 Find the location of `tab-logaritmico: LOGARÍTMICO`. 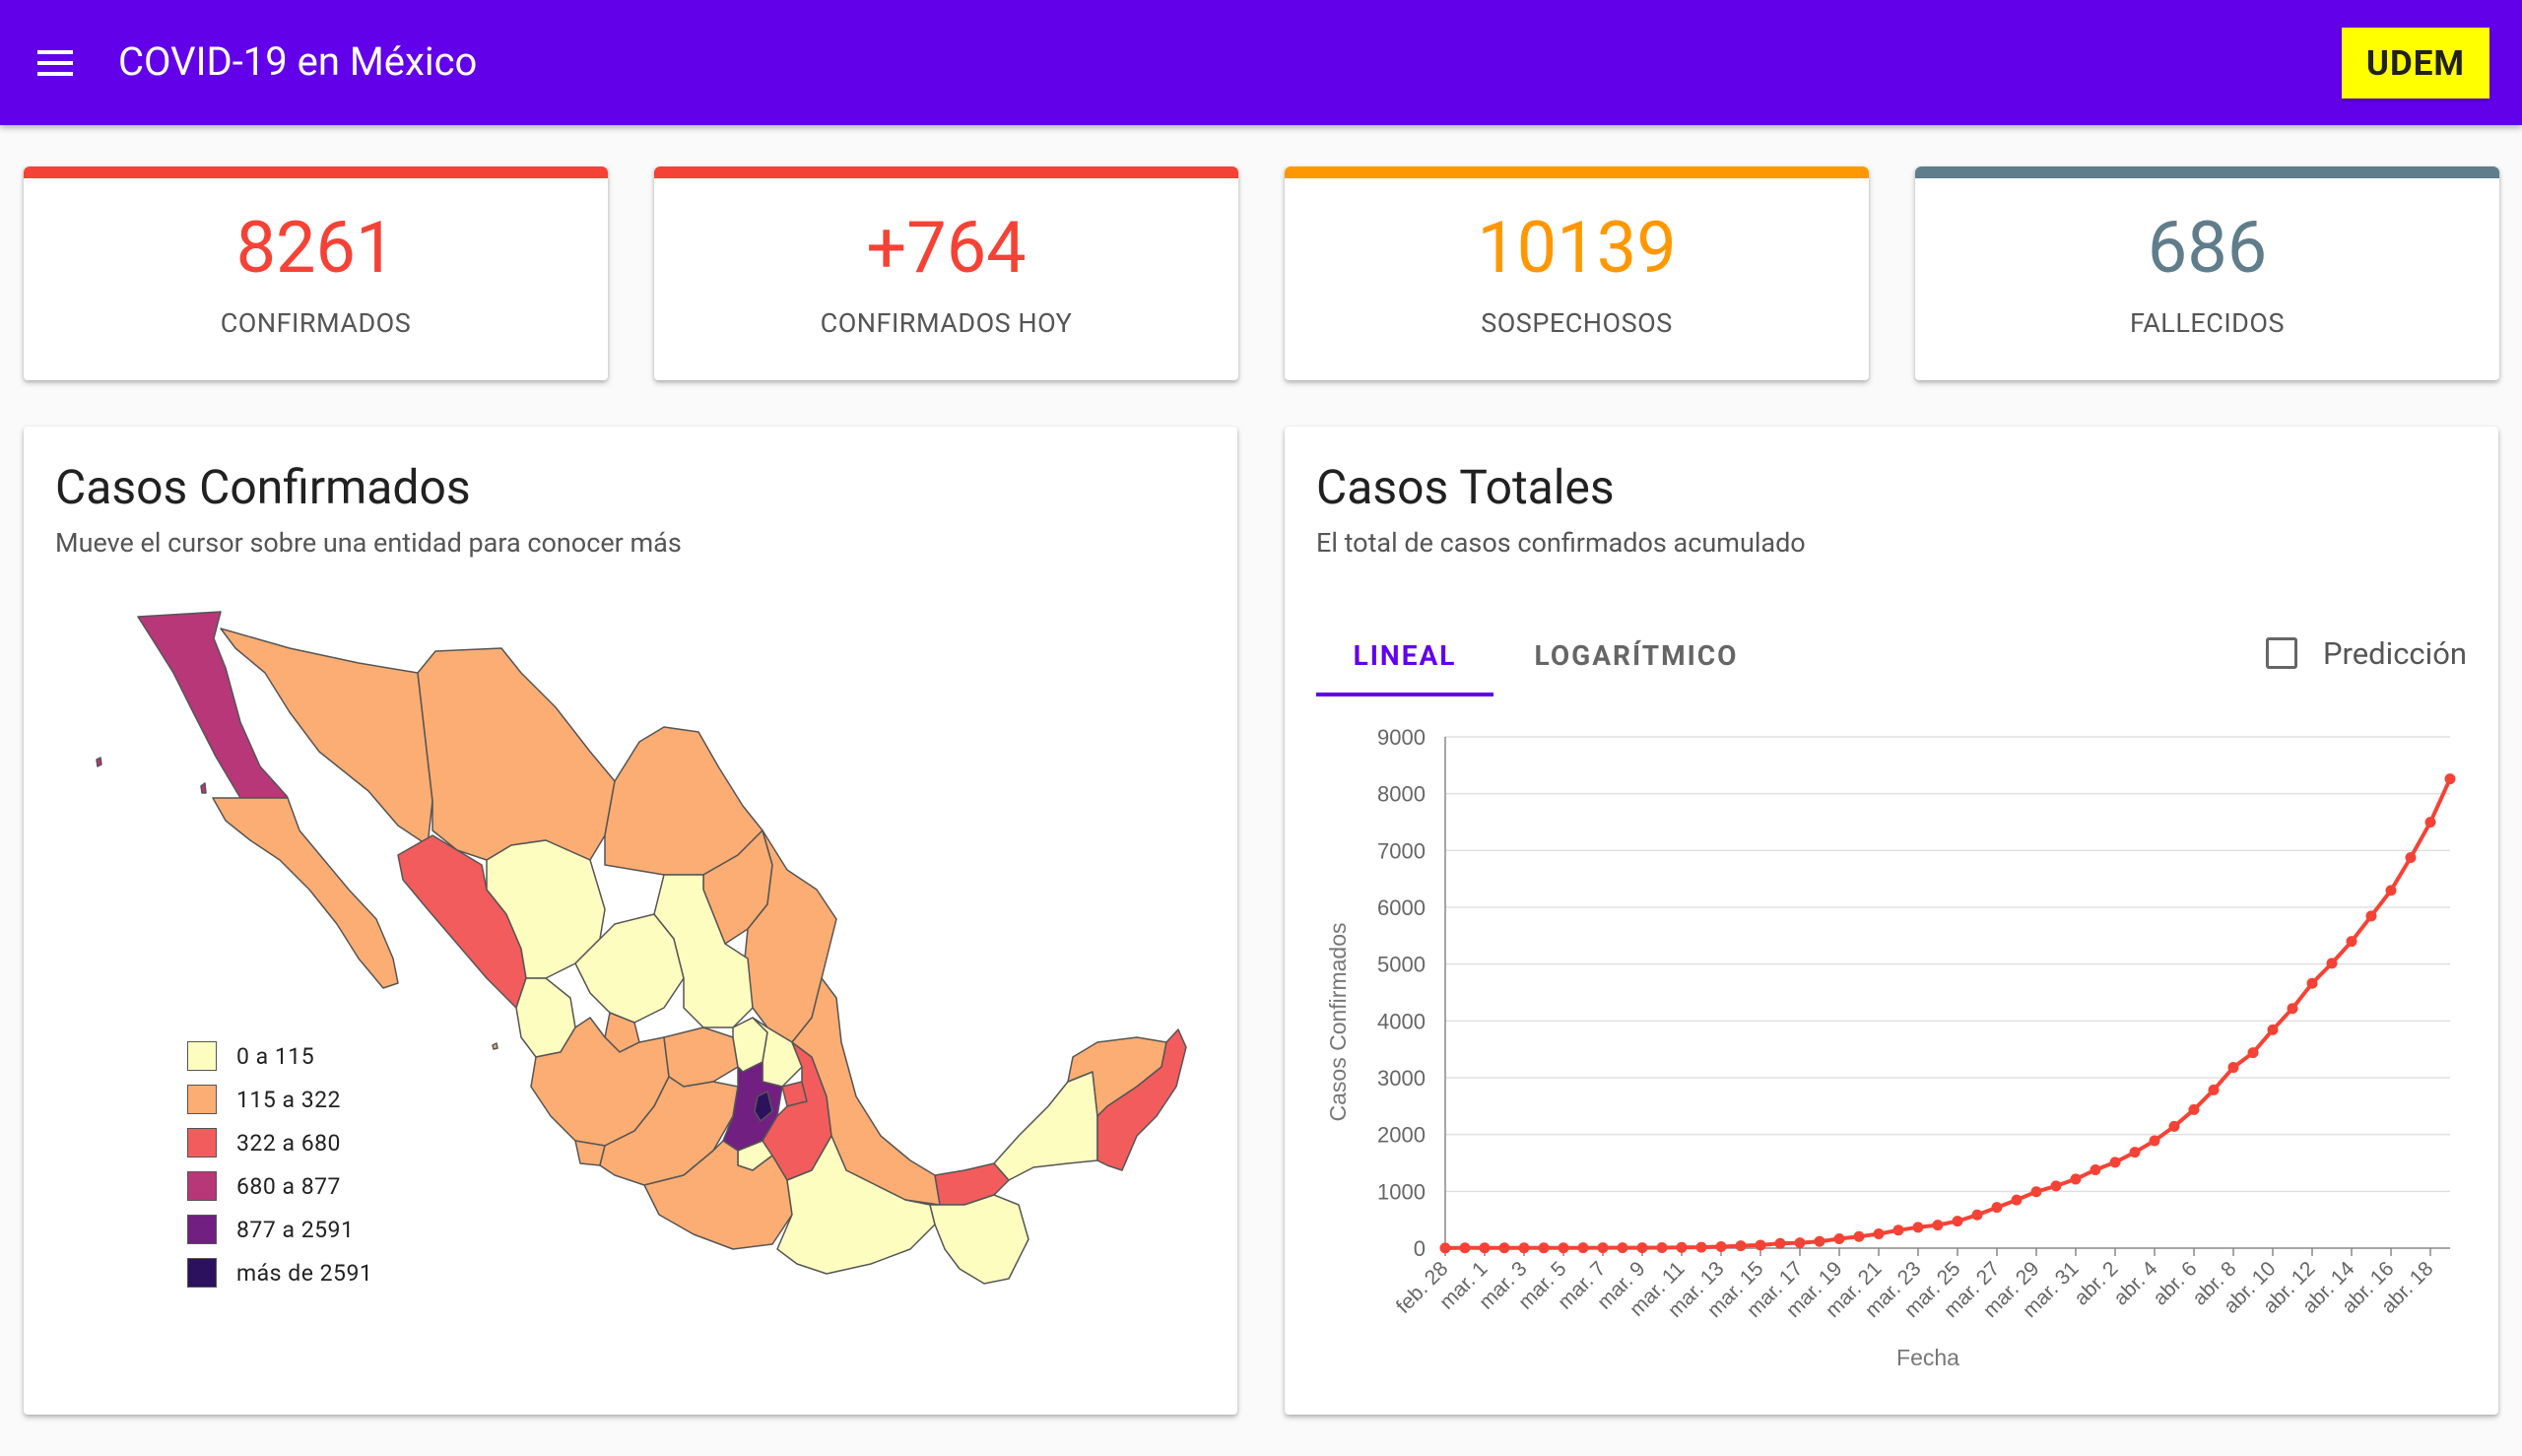

tab-logaritmico: LOGARÍTMICO is located at coordinates (1636, 655).